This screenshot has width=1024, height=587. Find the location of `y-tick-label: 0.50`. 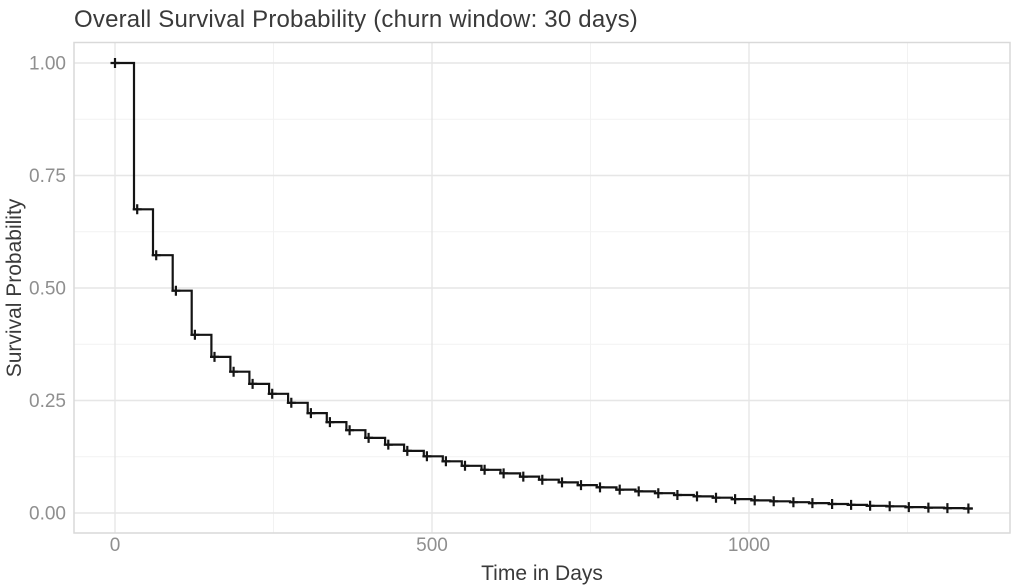

y-tick-label: 0.50 is located at coordinates (47, 289).